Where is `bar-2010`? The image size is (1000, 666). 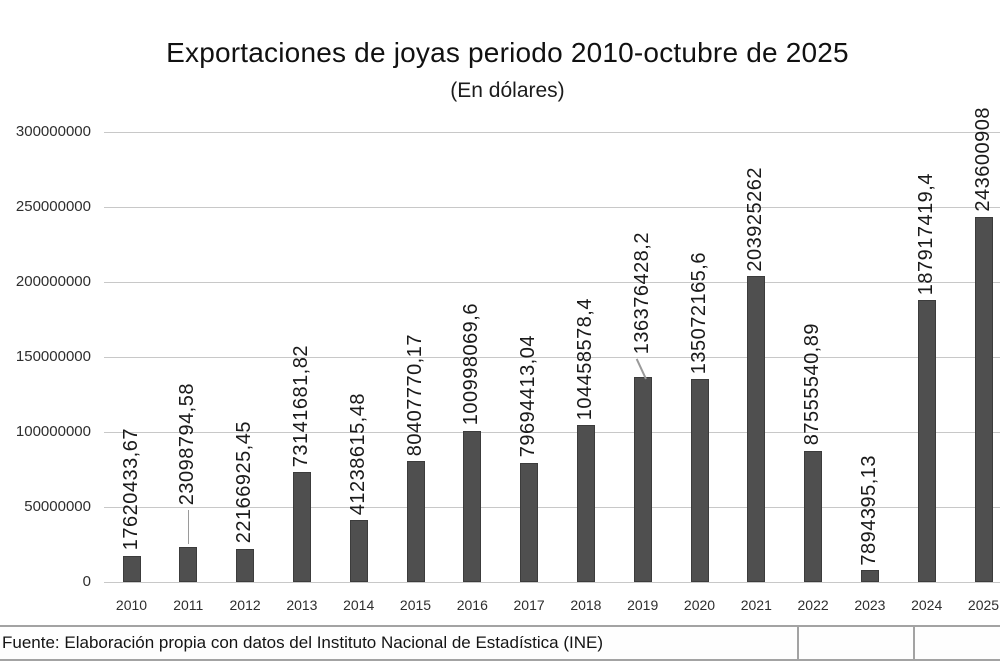 bar-2010 is located at coordinates (131, 568).